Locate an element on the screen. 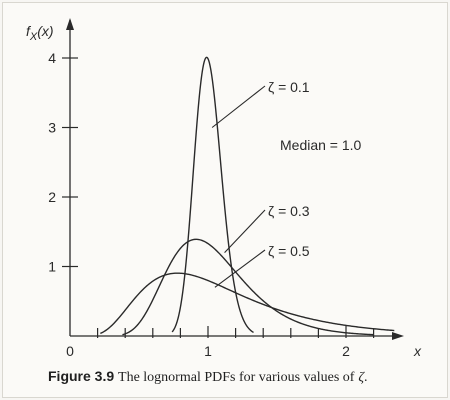 This screenshot has height=400, width=450. x-tick-label: 2 is located at coordinates (346, 351).